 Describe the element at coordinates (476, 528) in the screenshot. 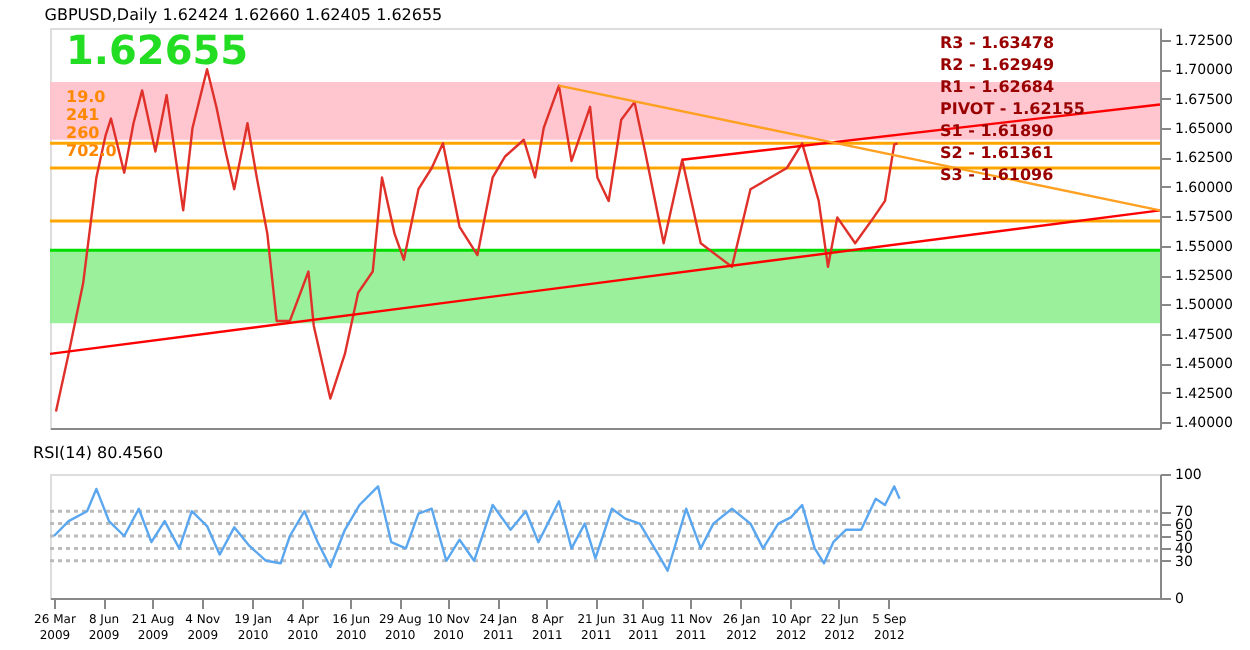

I see `line-series` at that location.